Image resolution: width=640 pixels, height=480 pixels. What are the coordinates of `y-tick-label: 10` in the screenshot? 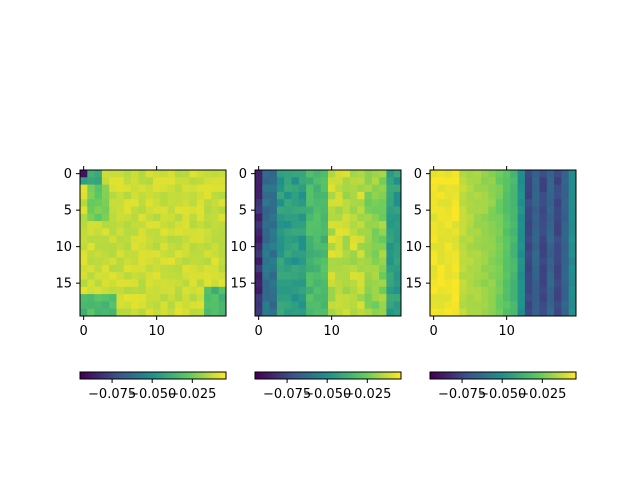 It's located at (63, 247).